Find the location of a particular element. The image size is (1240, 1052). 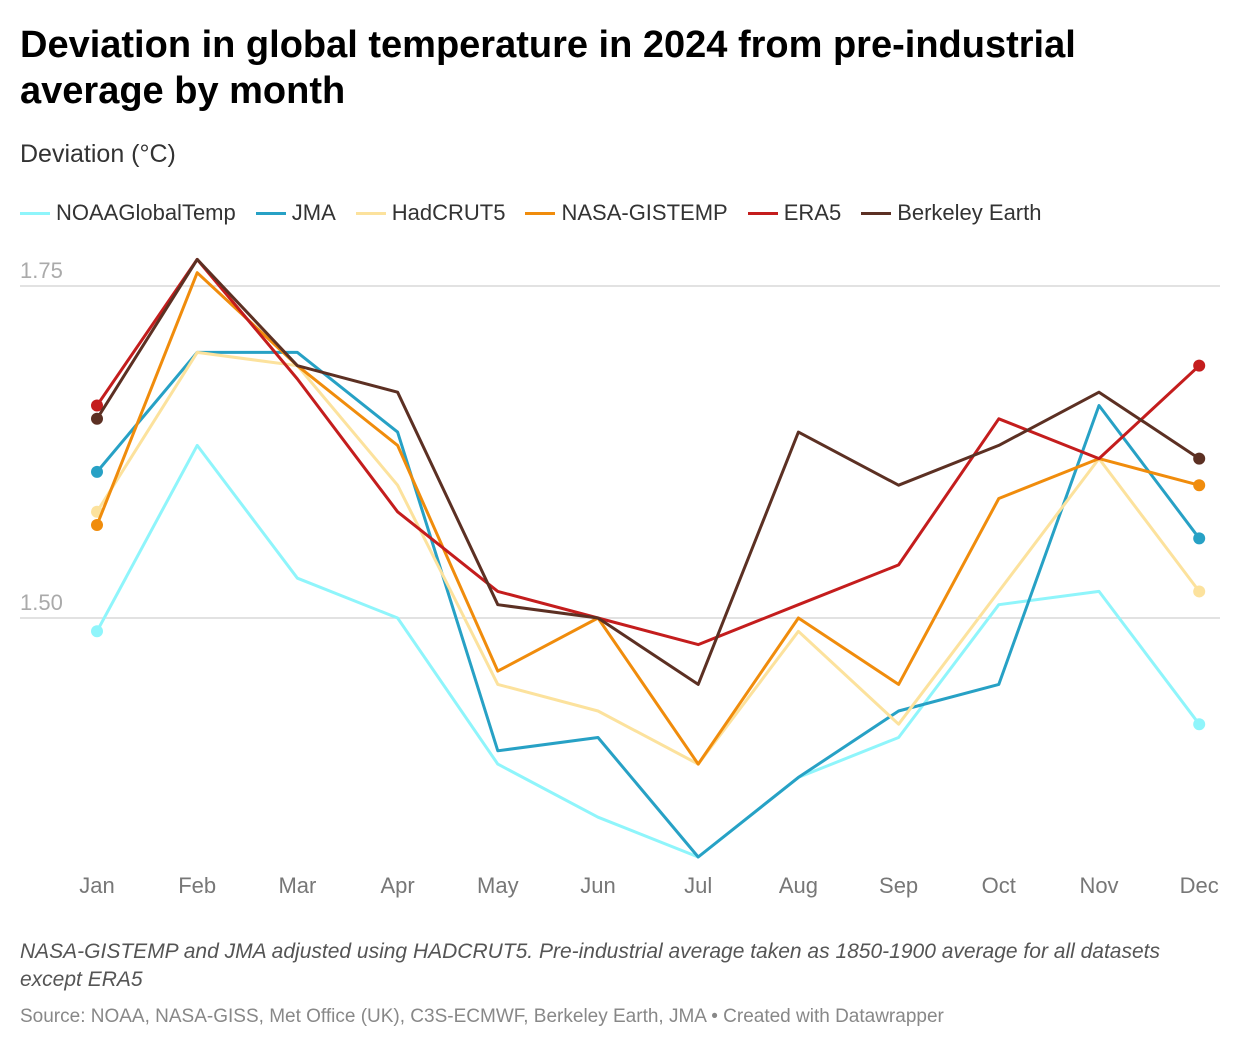

legend-label: HadCRUT5 is located at coordinates (448, 212).